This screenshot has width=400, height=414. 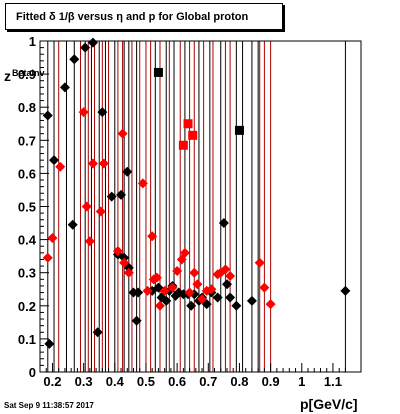 I want to click on x-tick-label: 0.4, so click(x=115, y=381).